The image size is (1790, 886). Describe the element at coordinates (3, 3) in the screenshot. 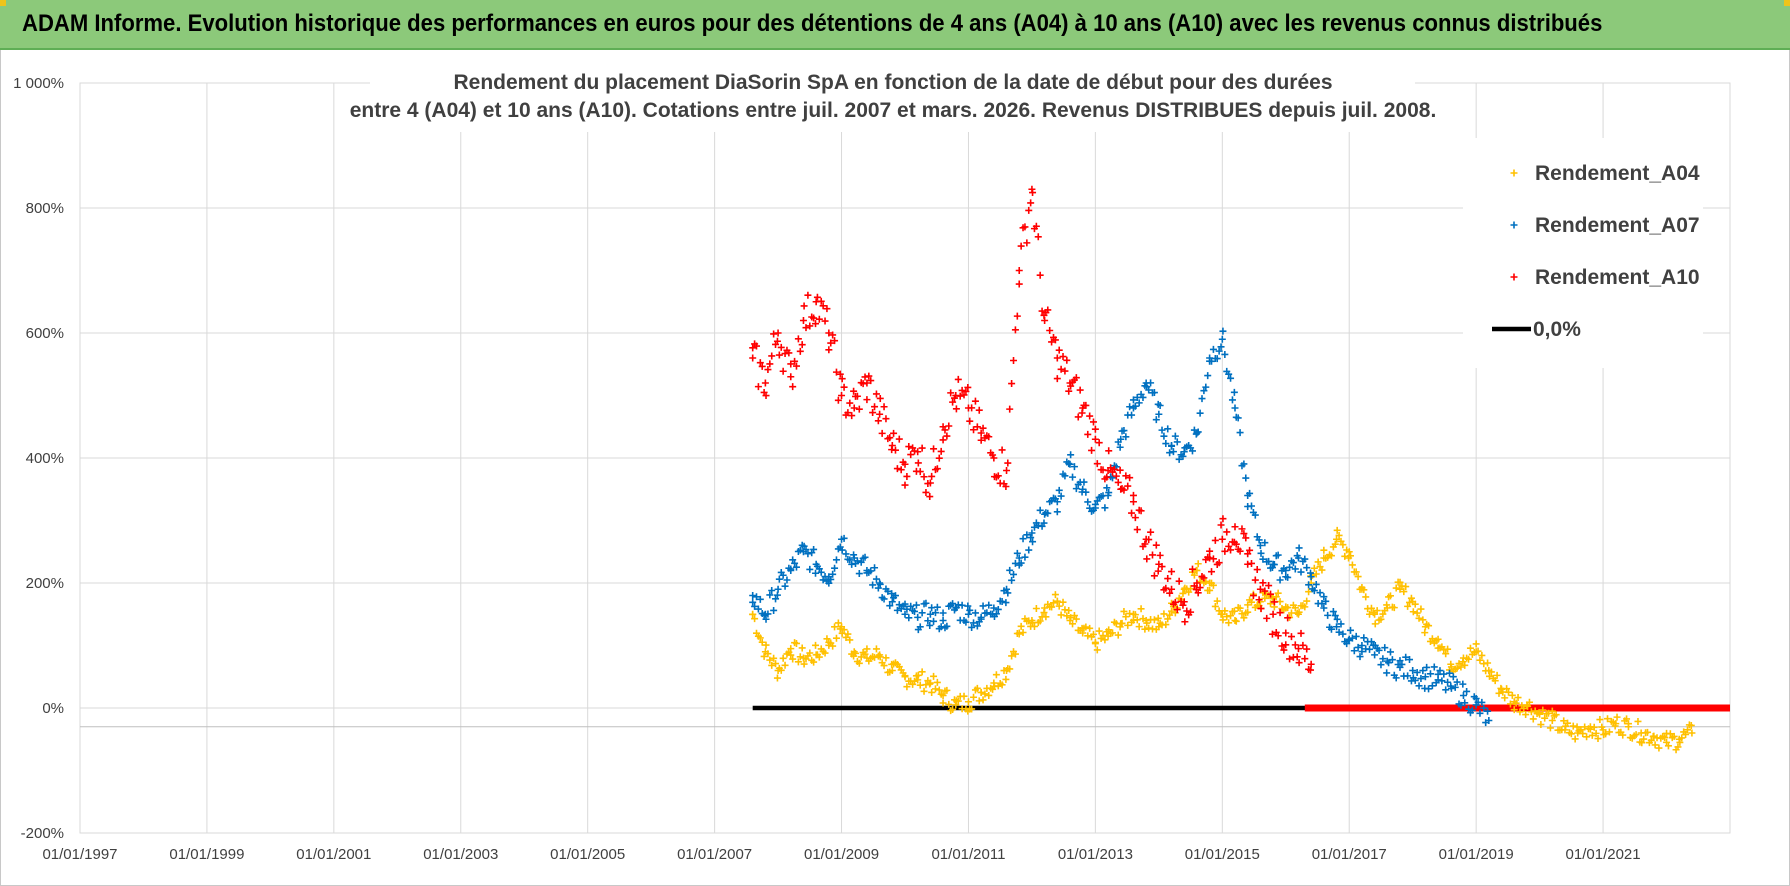

I see `banner-corner-left` at that location.